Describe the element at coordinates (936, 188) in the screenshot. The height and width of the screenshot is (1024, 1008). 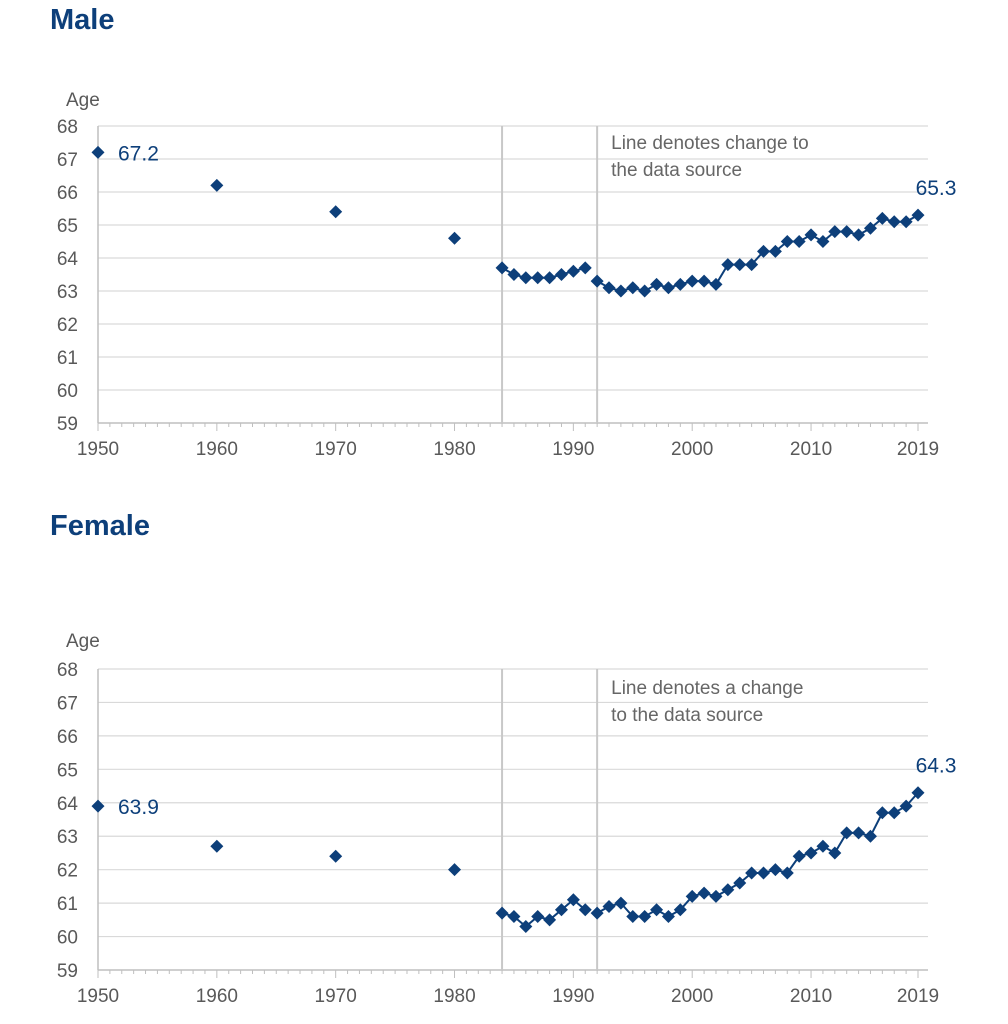
I see `data-label: 65.3` at that location.